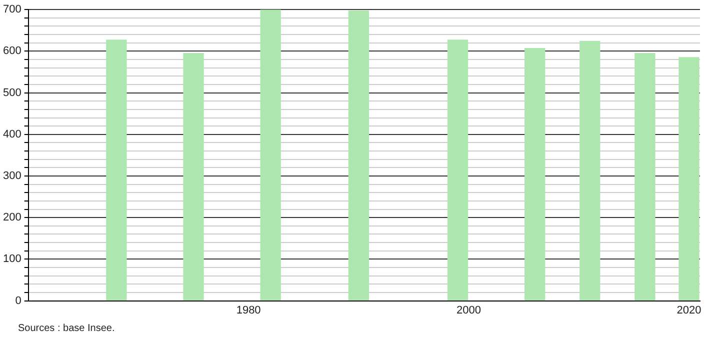  Describe the element at coordinates (248, 310) in the screenshot. I see `x-tick-label: 1980` at that location.